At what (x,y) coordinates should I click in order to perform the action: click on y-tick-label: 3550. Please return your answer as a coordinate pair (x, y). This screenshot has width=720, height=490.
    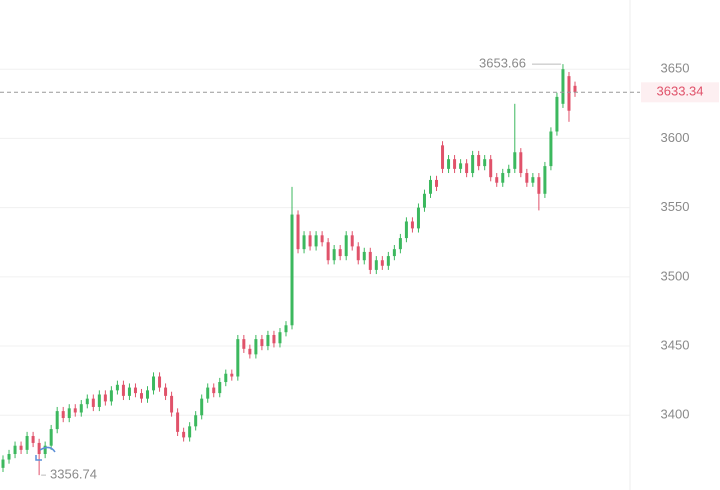
    Looking at the image, I should click on (675, 206).